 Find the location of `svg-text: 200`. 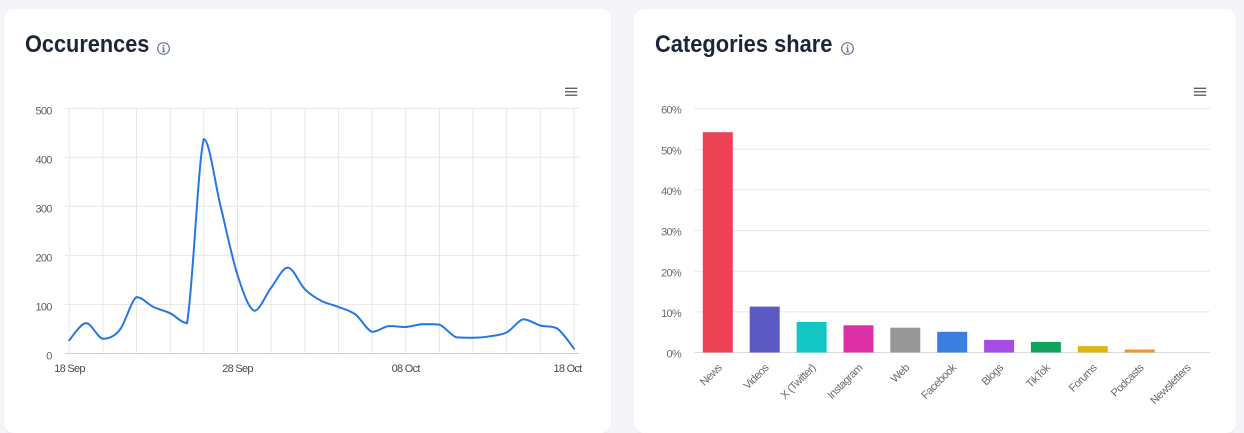

svg-text: 200 is located at coordinates (43, 259).